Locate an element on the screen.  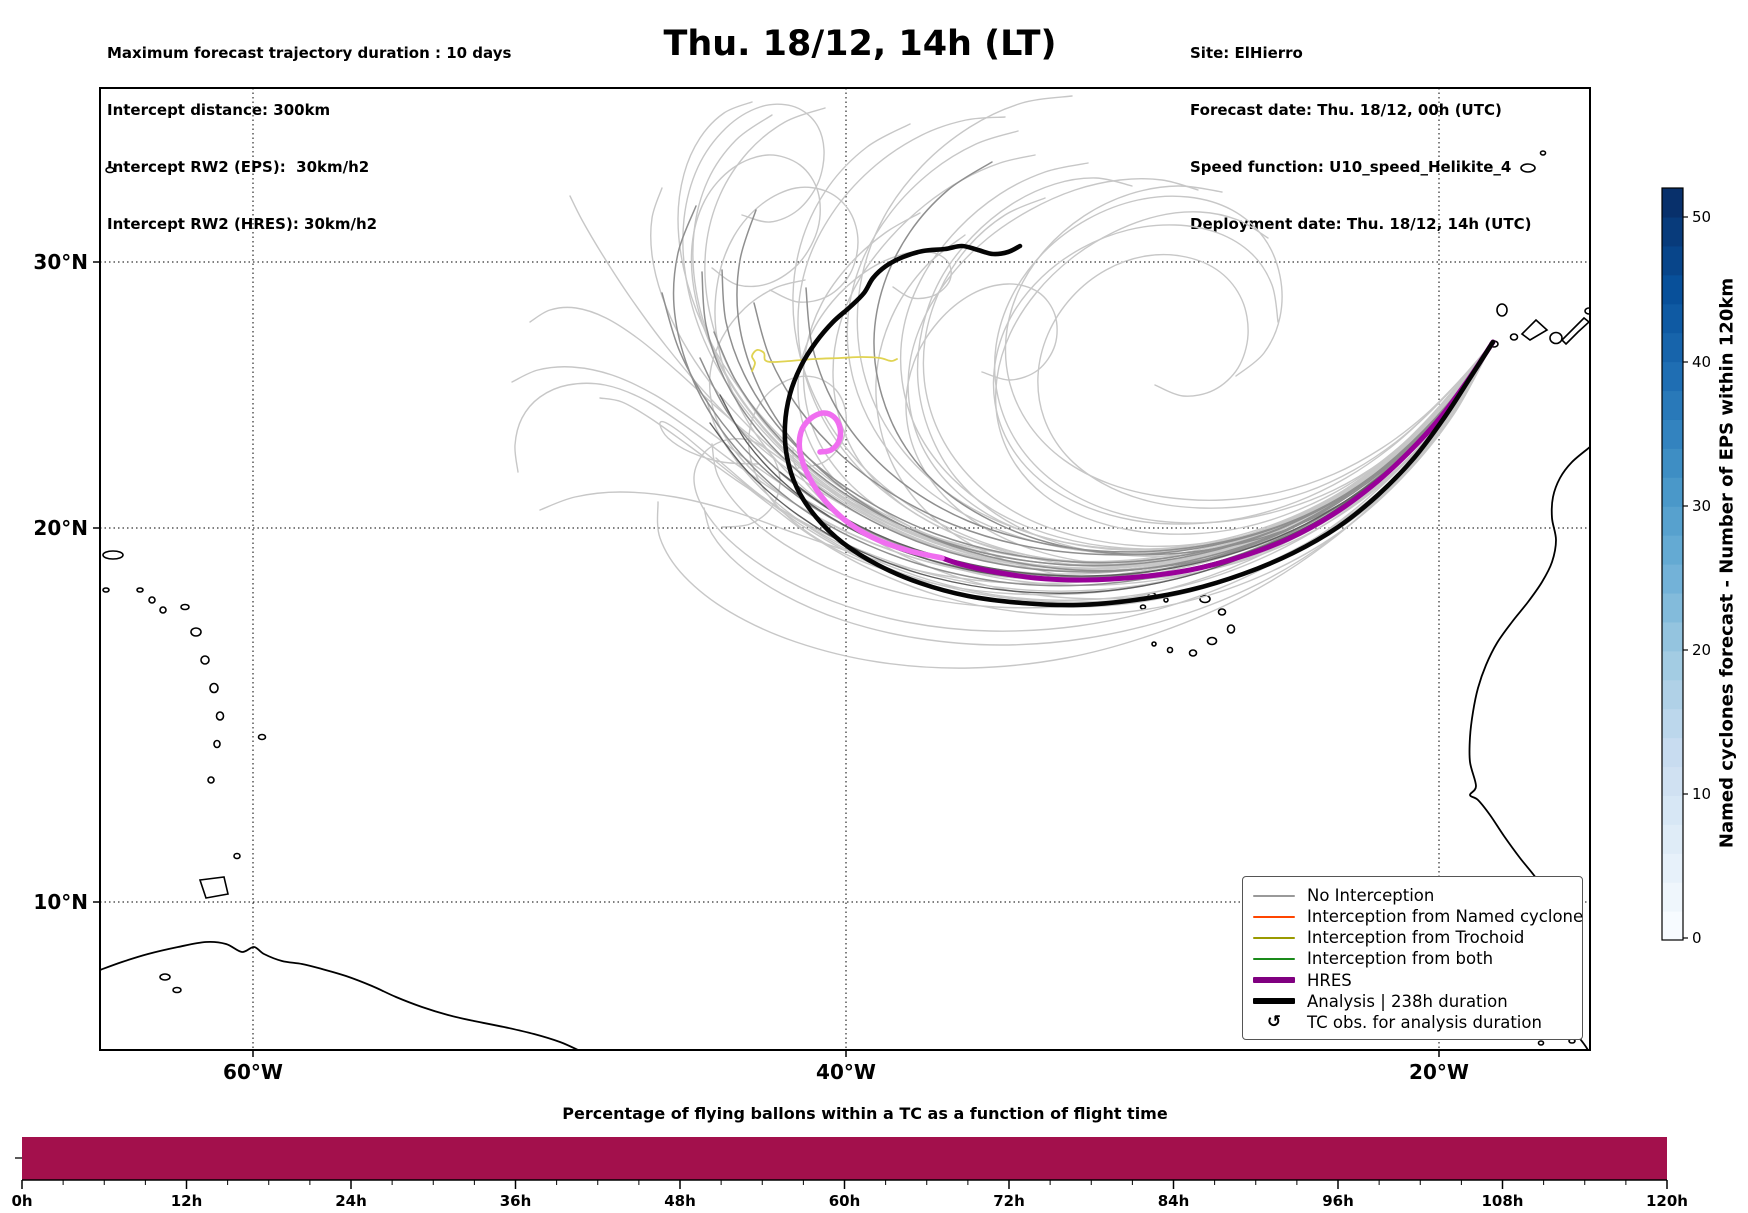
bottom-tick-label: 60h is located at coordinates (844, 1201).